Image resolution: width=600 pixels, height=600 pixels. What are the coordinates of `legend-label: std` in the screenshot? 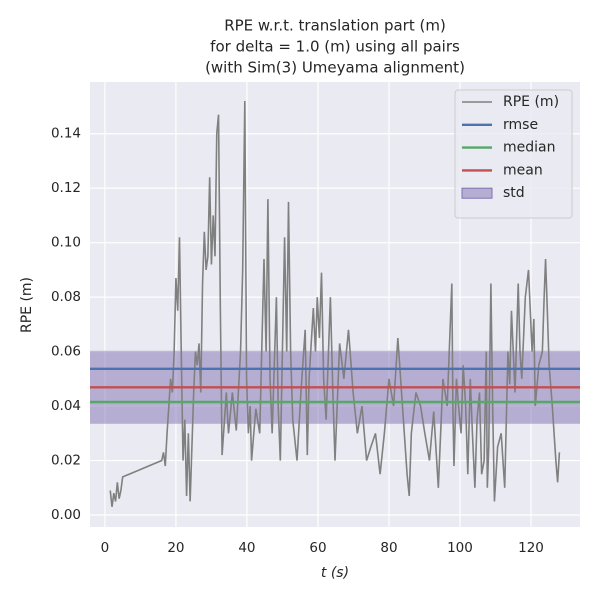 It's located at (514, 193).